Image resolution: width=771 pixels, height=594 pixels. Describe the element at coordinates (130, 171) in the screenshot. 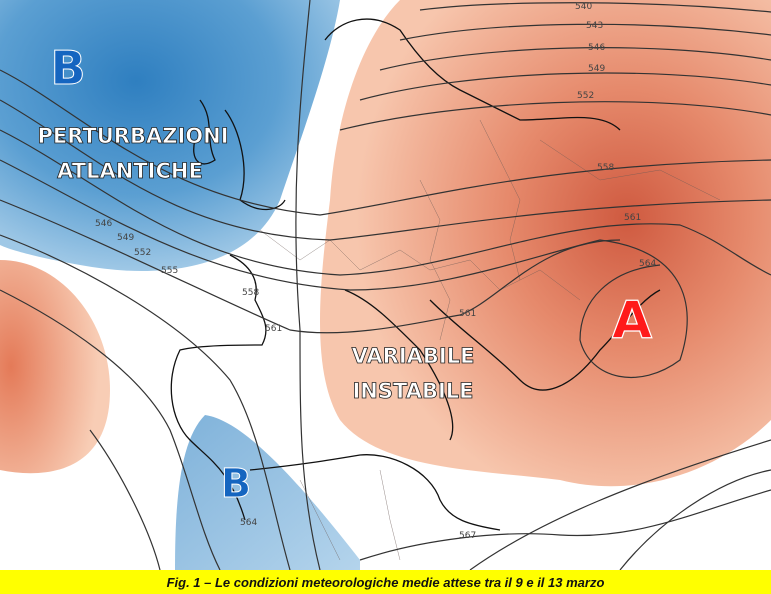

I see `region-label-atlantic: ATLANTICHE` at that location.